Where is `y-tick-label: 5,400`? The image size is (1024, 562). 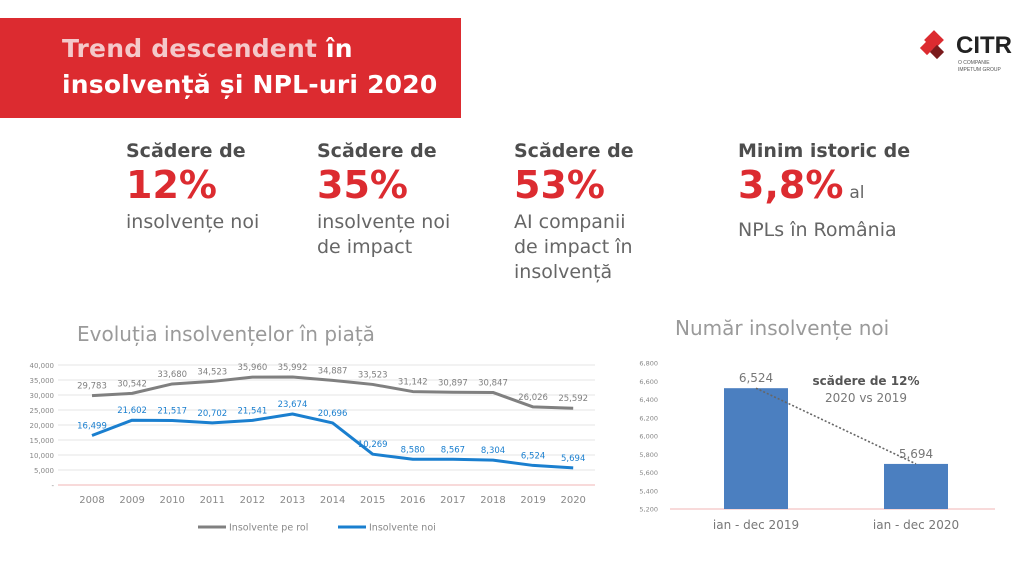
y-tick-label: 5,400 is located at coordinates (648, 491).